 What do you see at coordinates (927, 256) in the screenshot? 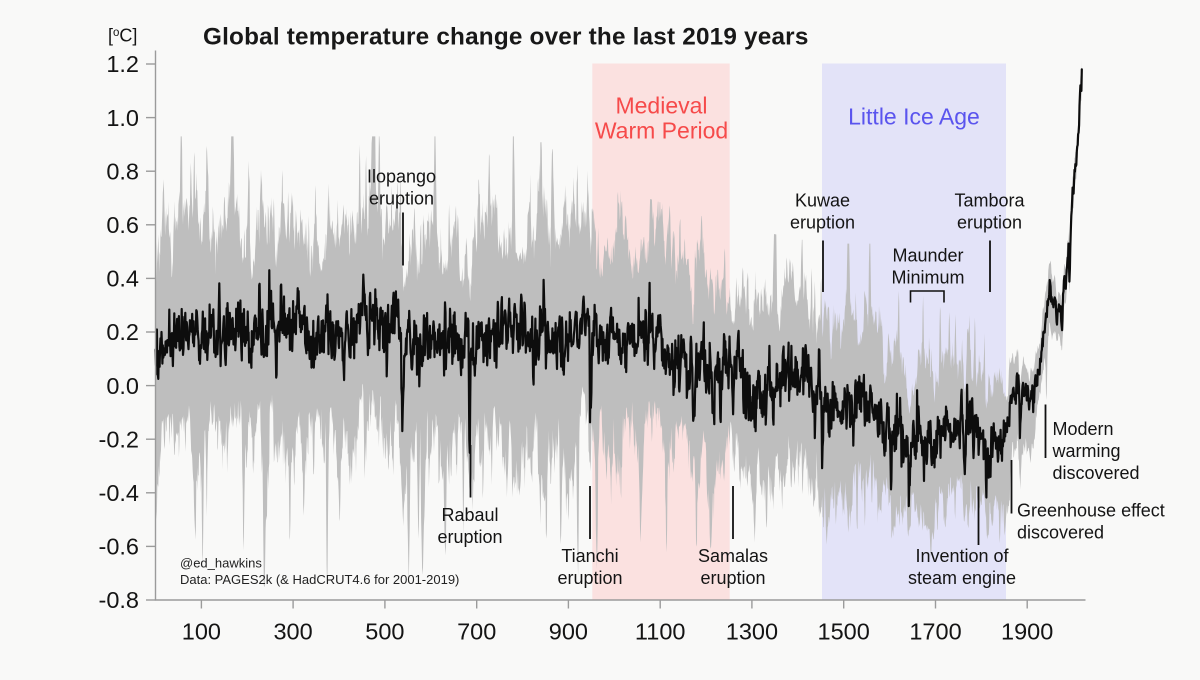
I see `svg-text: Maunder` at bounding box center [927, 256].